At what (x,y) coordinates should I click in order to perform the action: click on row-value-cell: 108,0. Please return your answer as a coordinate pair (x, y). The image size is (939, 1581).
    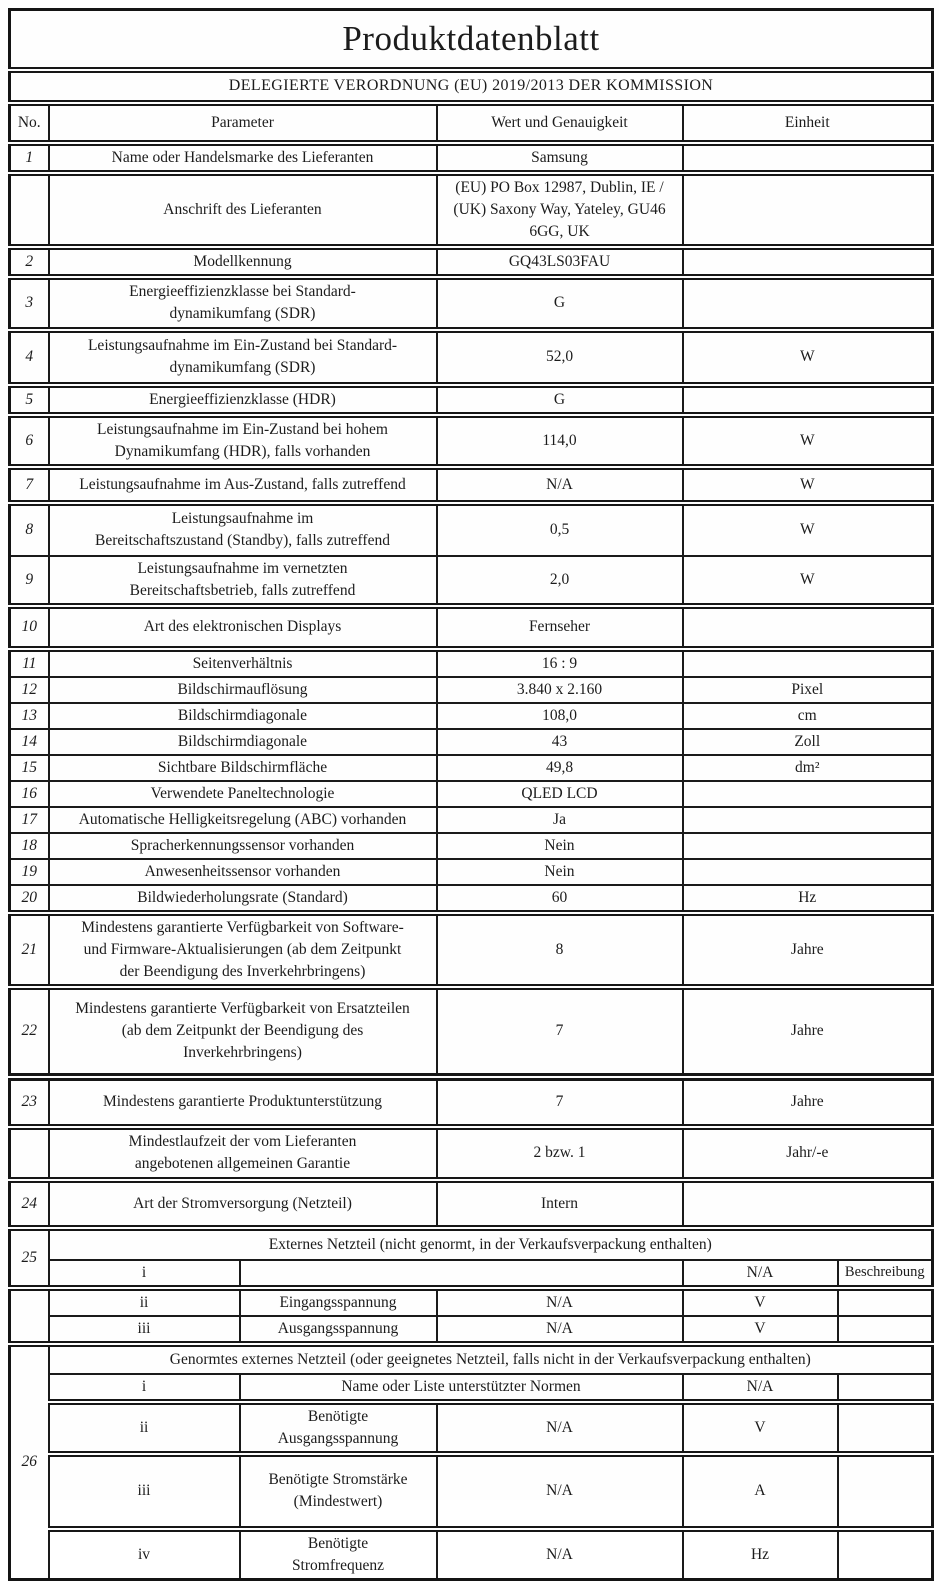
    Looking at the image, I should click on (559, 715).